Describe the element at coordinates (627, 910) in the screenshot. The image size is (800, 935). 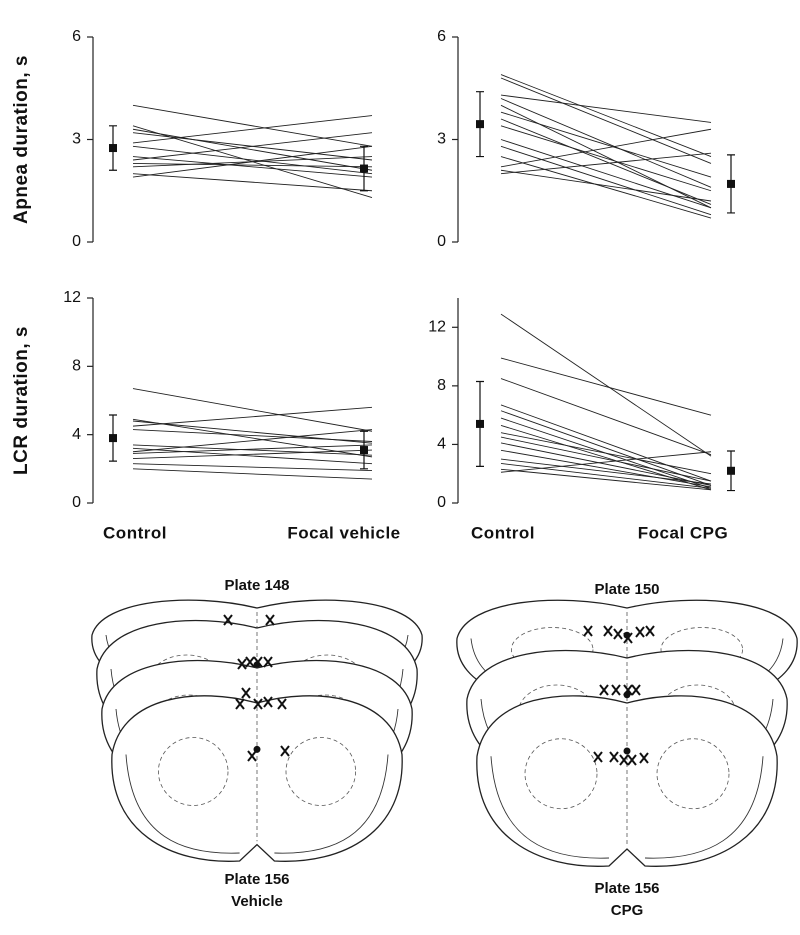
I see `group-label: CPG` at that location.